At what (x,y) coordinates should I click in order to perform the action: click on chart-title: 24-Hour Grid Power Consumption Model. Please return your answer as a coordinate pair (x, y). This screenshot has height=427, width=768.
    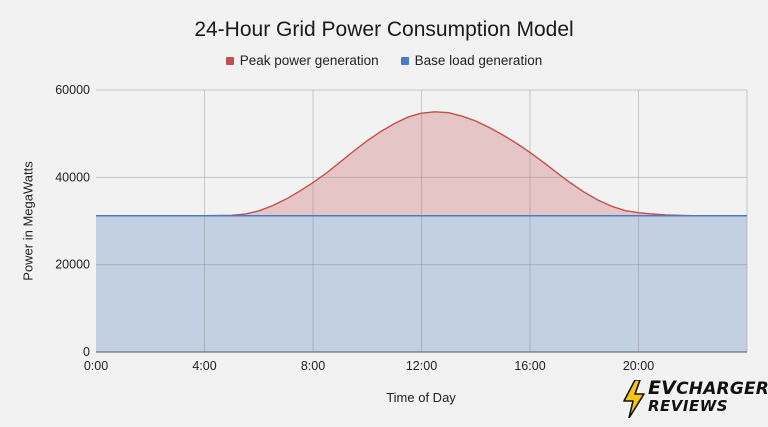
    Looking at the image, I should click on (384, 29).